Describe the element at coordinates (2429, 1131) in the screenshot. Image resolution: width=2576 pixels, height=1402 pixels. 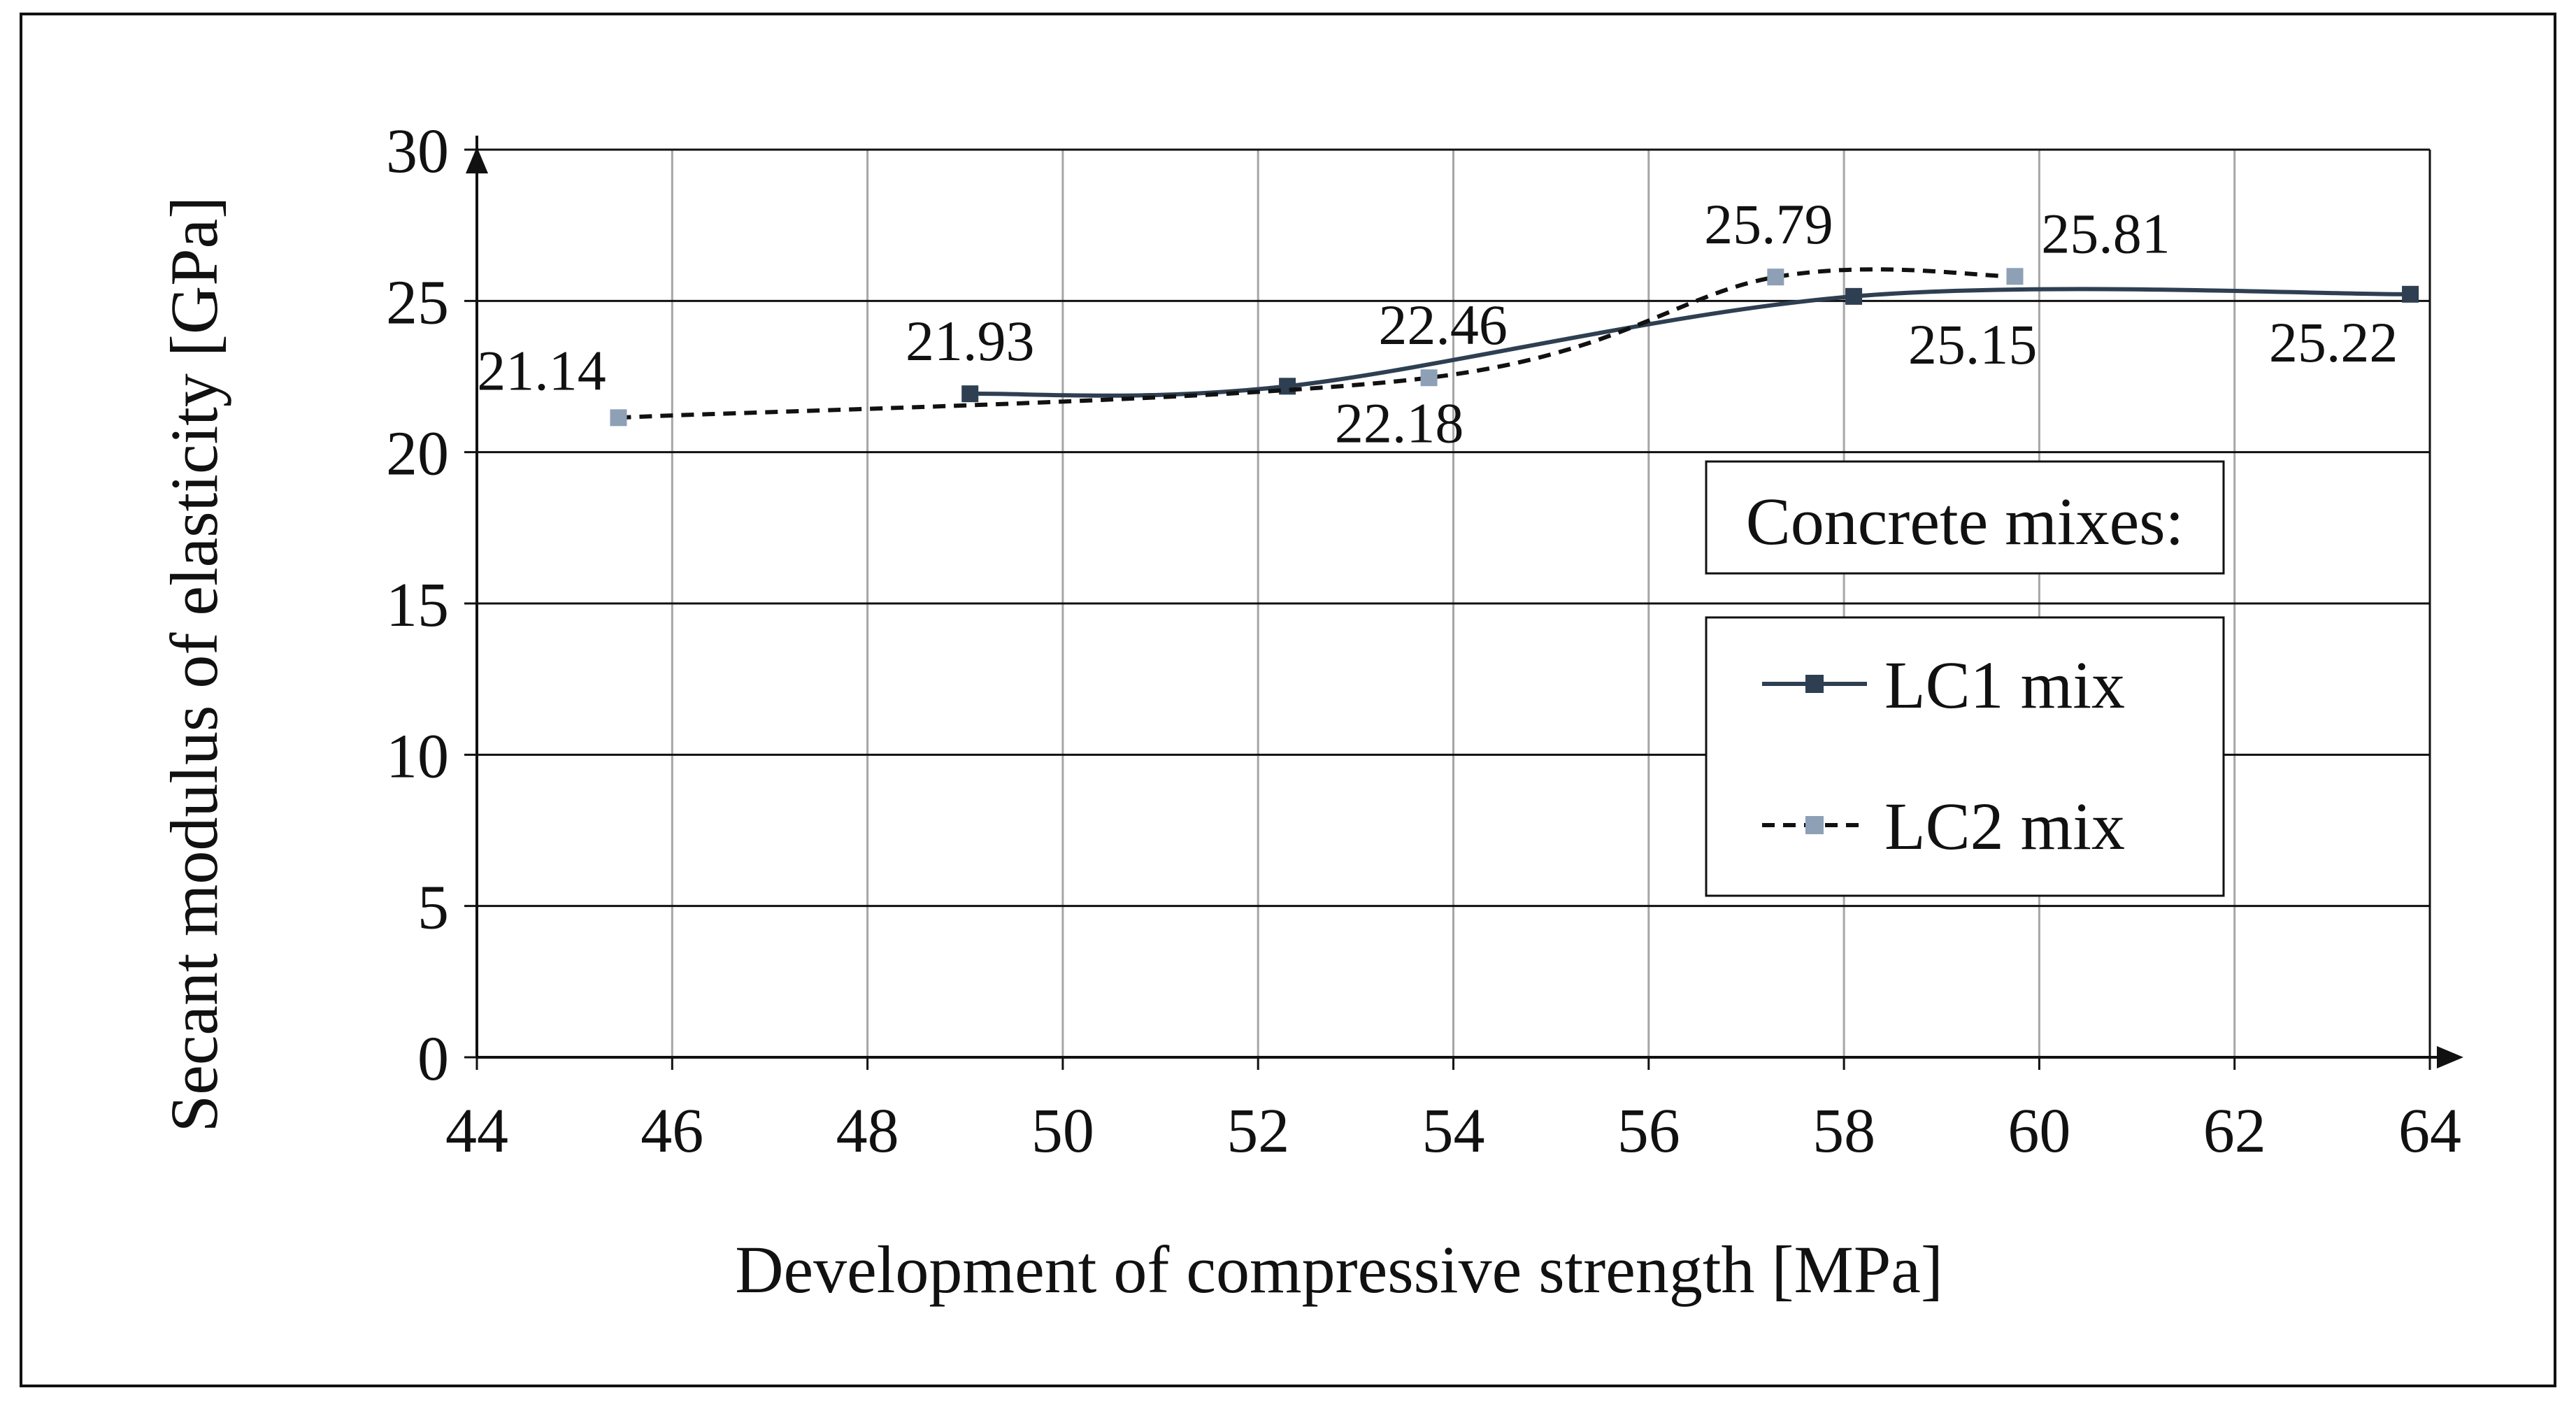
I see `x-tick-label-10: 64` at that location.